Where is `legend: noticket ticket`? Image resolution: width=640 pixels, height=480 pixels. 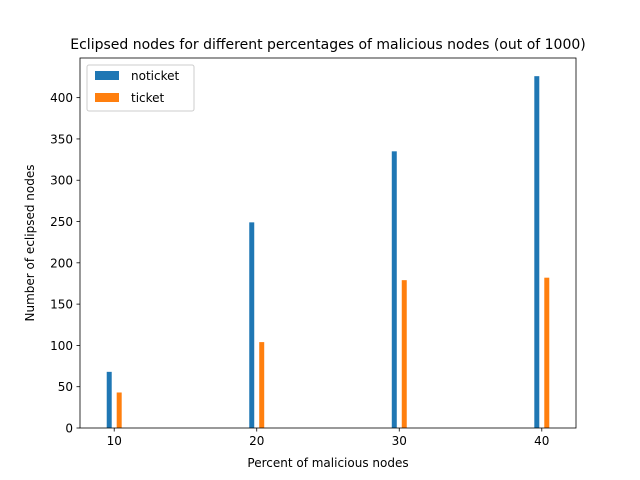
legend: noticket ticket is located at coordinates (140, 88).